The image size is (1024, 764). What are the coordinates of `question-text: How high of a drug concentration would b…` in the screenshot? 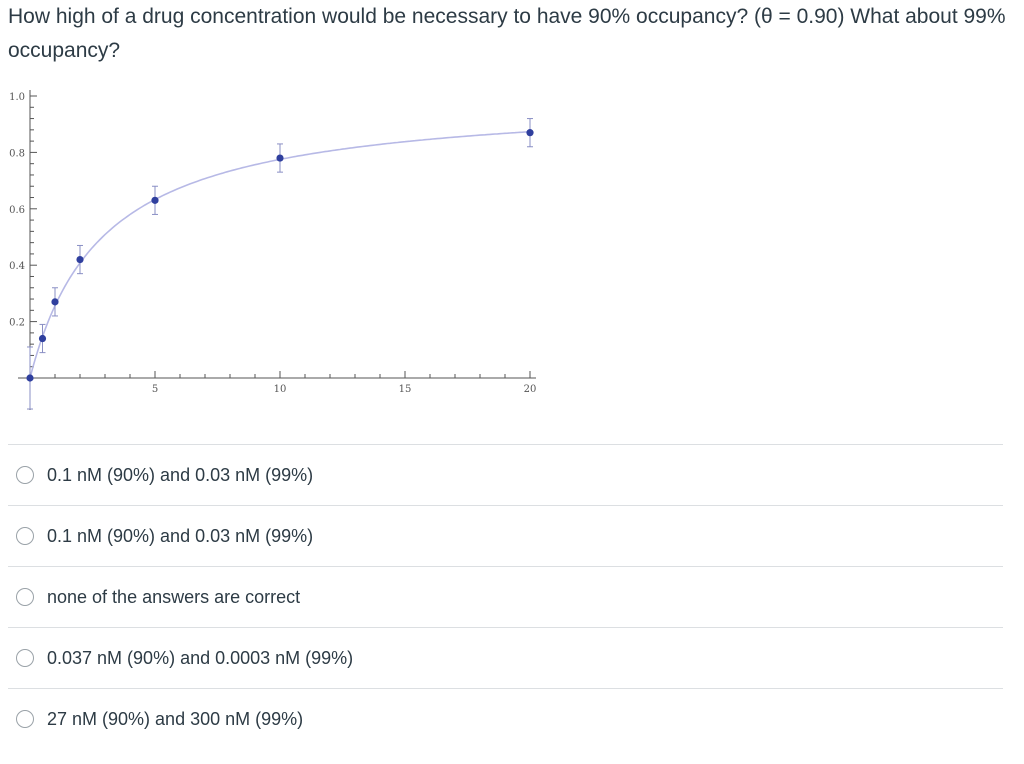 It's located at (507, 33).